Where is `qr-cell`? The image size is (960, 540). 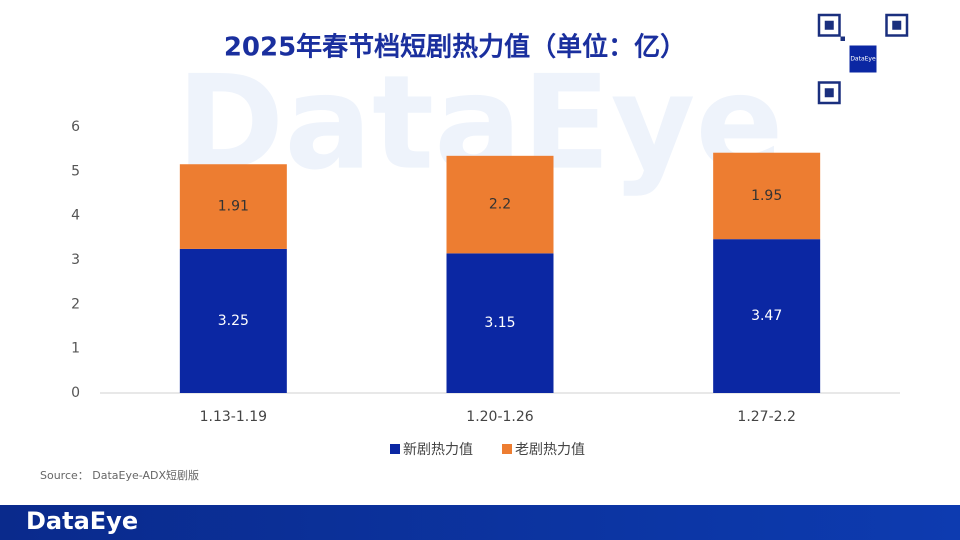
qr-cell is located at coordinates (842, 38).